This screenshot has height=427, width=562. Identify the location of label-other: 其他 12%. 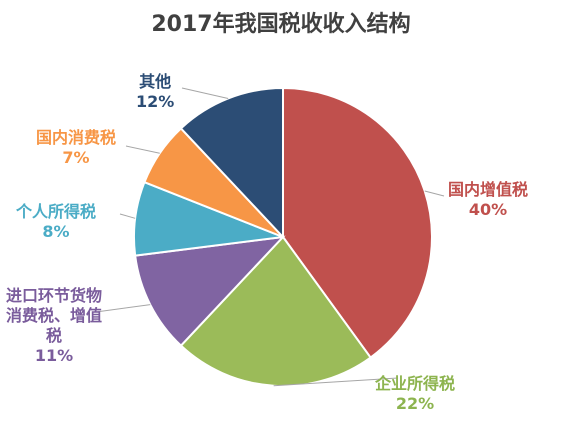
(155, 92).